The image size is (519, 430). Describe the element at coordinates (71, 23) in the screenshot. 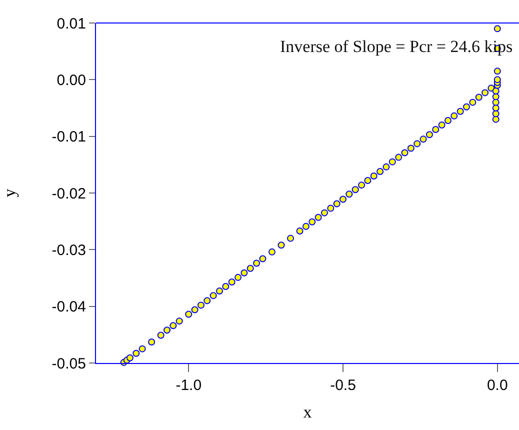

I see `y-tick-label: 0.01` at that location.